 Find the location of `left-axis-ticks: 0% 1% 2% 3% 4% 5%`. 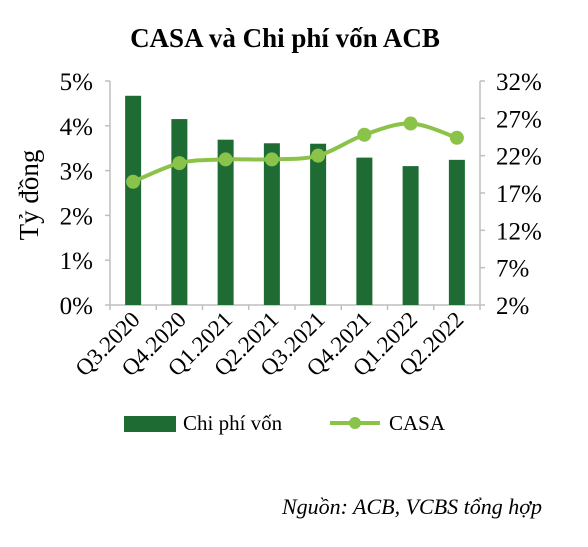

left-axis-ticks: 0% 1% 2% 3% 4% 5% is located at coordinates (76, 194).